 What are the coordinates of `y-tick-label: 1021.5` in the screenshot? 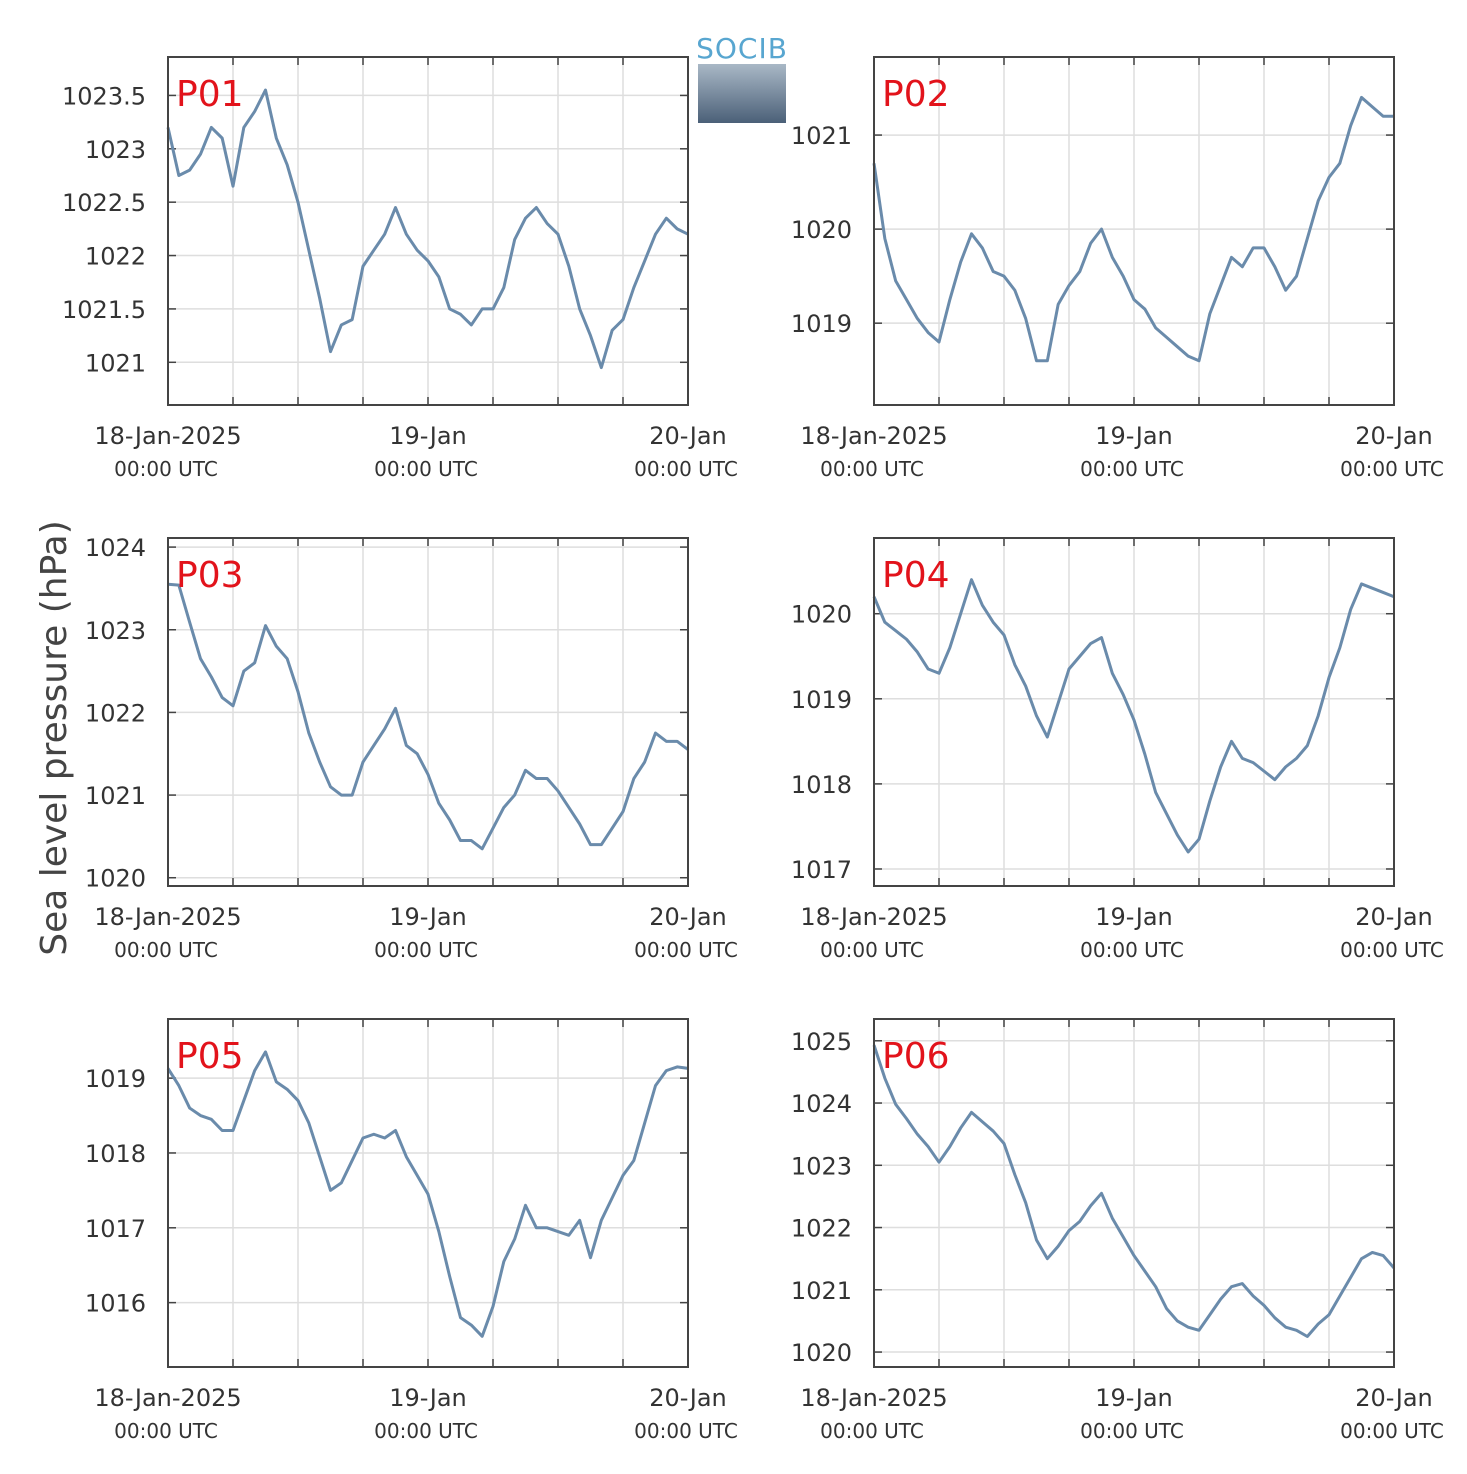 It's located at (104, 310).